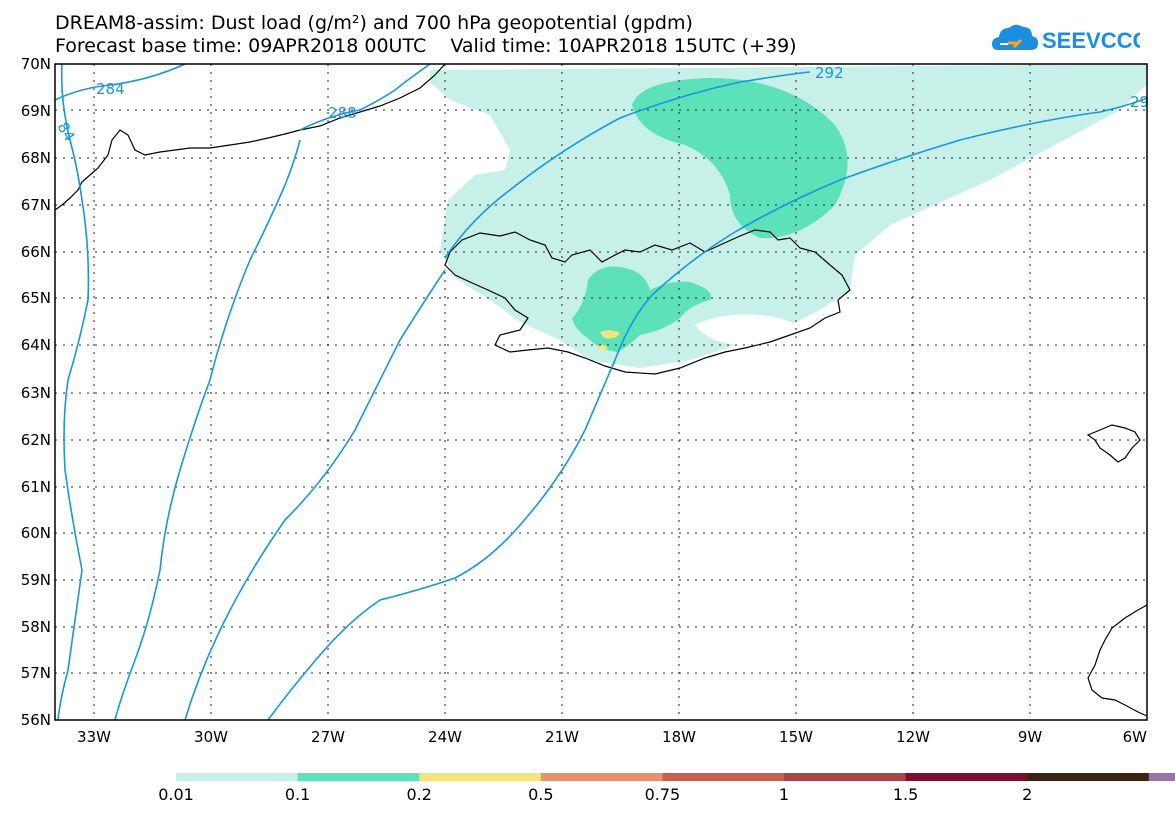 The image size is (1175, 815). I want to click on lon-label: 15W, so click(796, 737).